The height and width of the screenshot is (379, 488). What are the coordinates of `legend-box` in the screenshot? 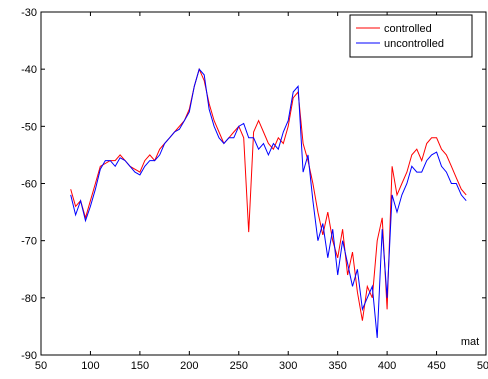 It's located at (411, 36).